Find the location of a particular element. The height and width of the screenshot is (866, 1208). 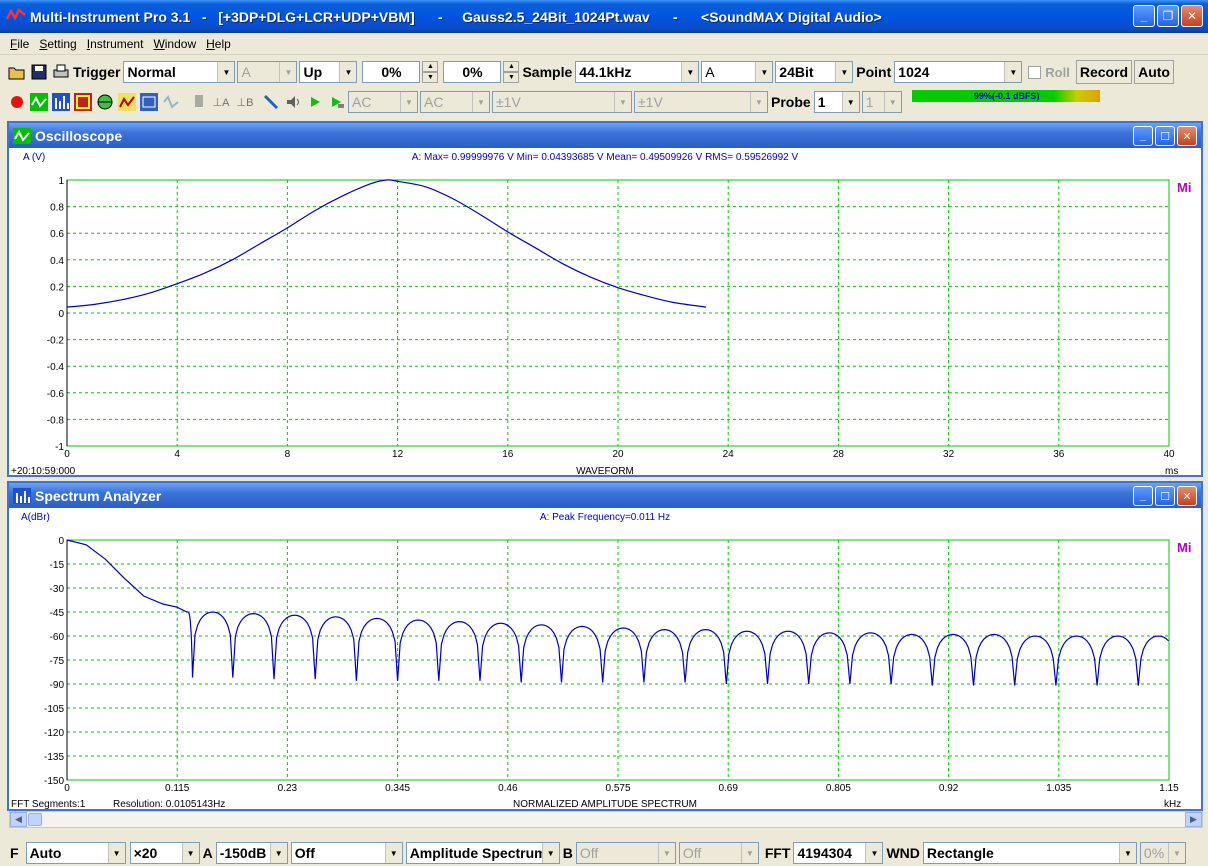

a-floor-select: -150dB ▼ is located at coordinates (251, 853).